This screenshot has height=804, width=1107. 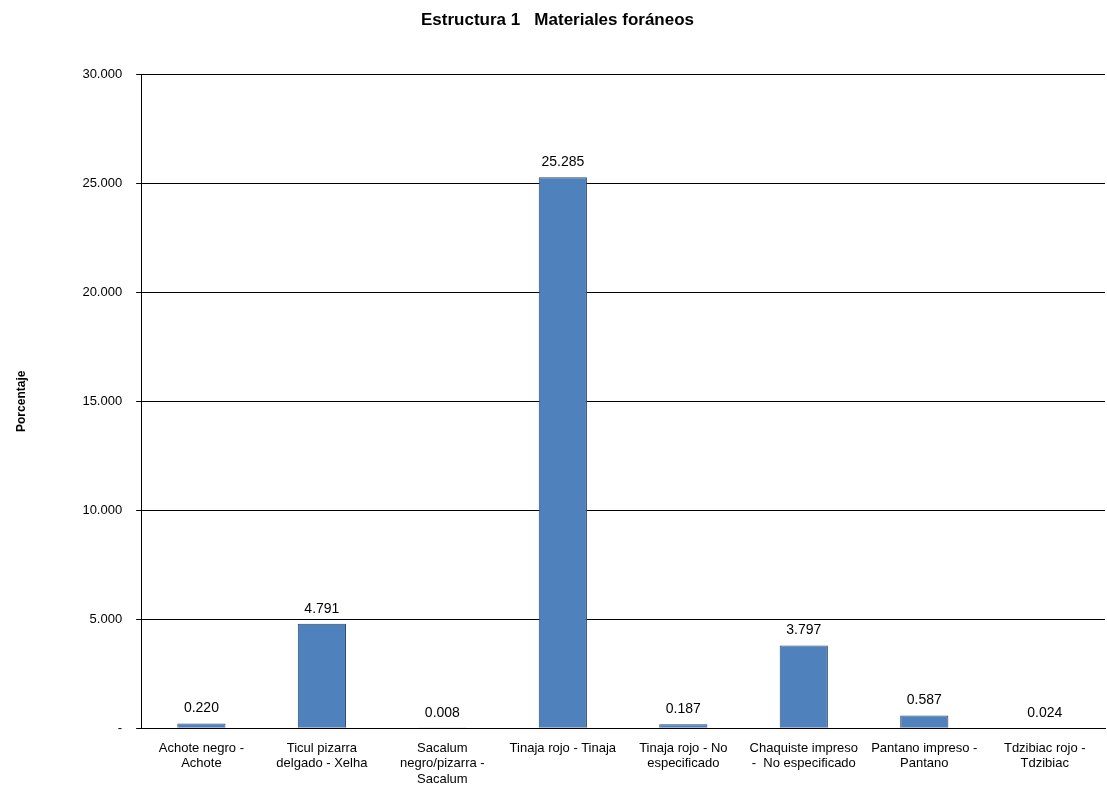 I want to click on x-tick-label: Sacalum negro/pizarra - Sacalum, so click(x=442, y=762).